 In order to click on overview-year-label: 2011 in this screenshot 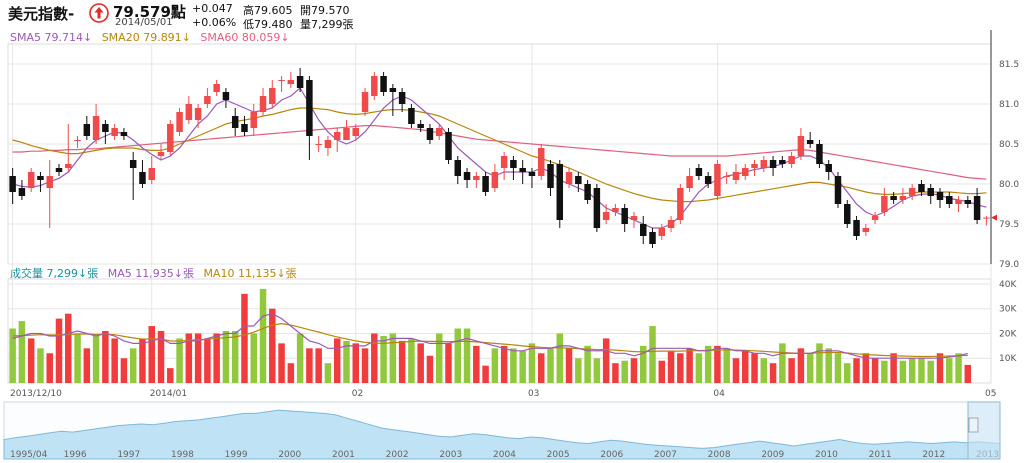, I will do `click(880, 455)`.